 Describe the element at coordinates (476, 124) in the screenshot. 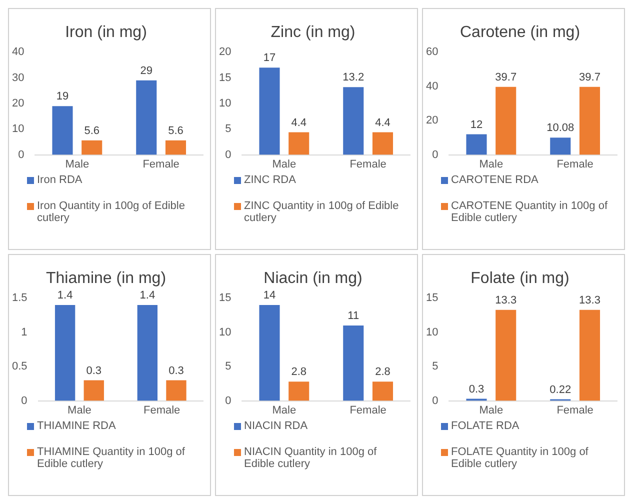

I see `data-label: 12` at that location.